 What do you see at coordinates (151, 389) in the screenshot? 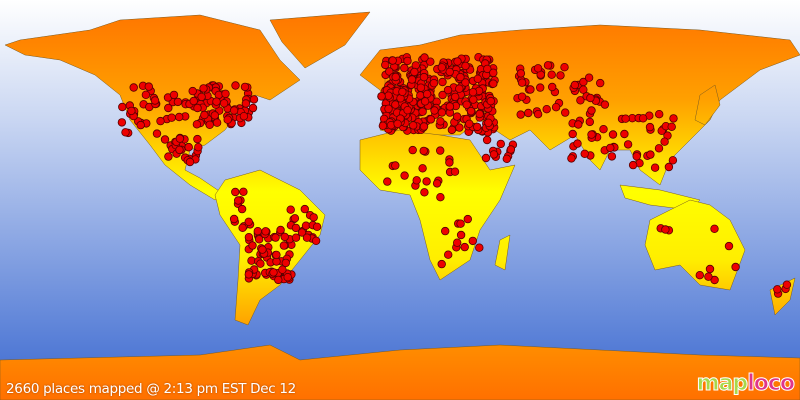
I see `places-mapped-caption: 2660 places mapped @ 2:13 pm EST Dec 12` at bounding box center [151, 389].